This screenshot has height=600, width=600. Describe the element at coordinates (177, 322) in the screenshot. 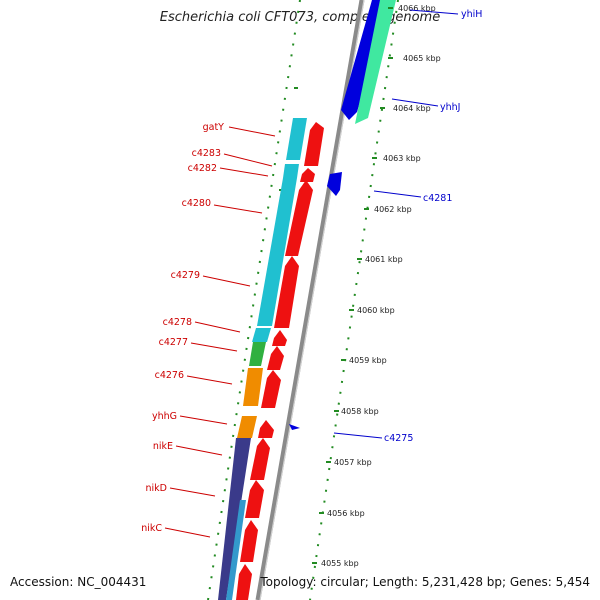

I see `gene-label-c4278: c4278` at that location.